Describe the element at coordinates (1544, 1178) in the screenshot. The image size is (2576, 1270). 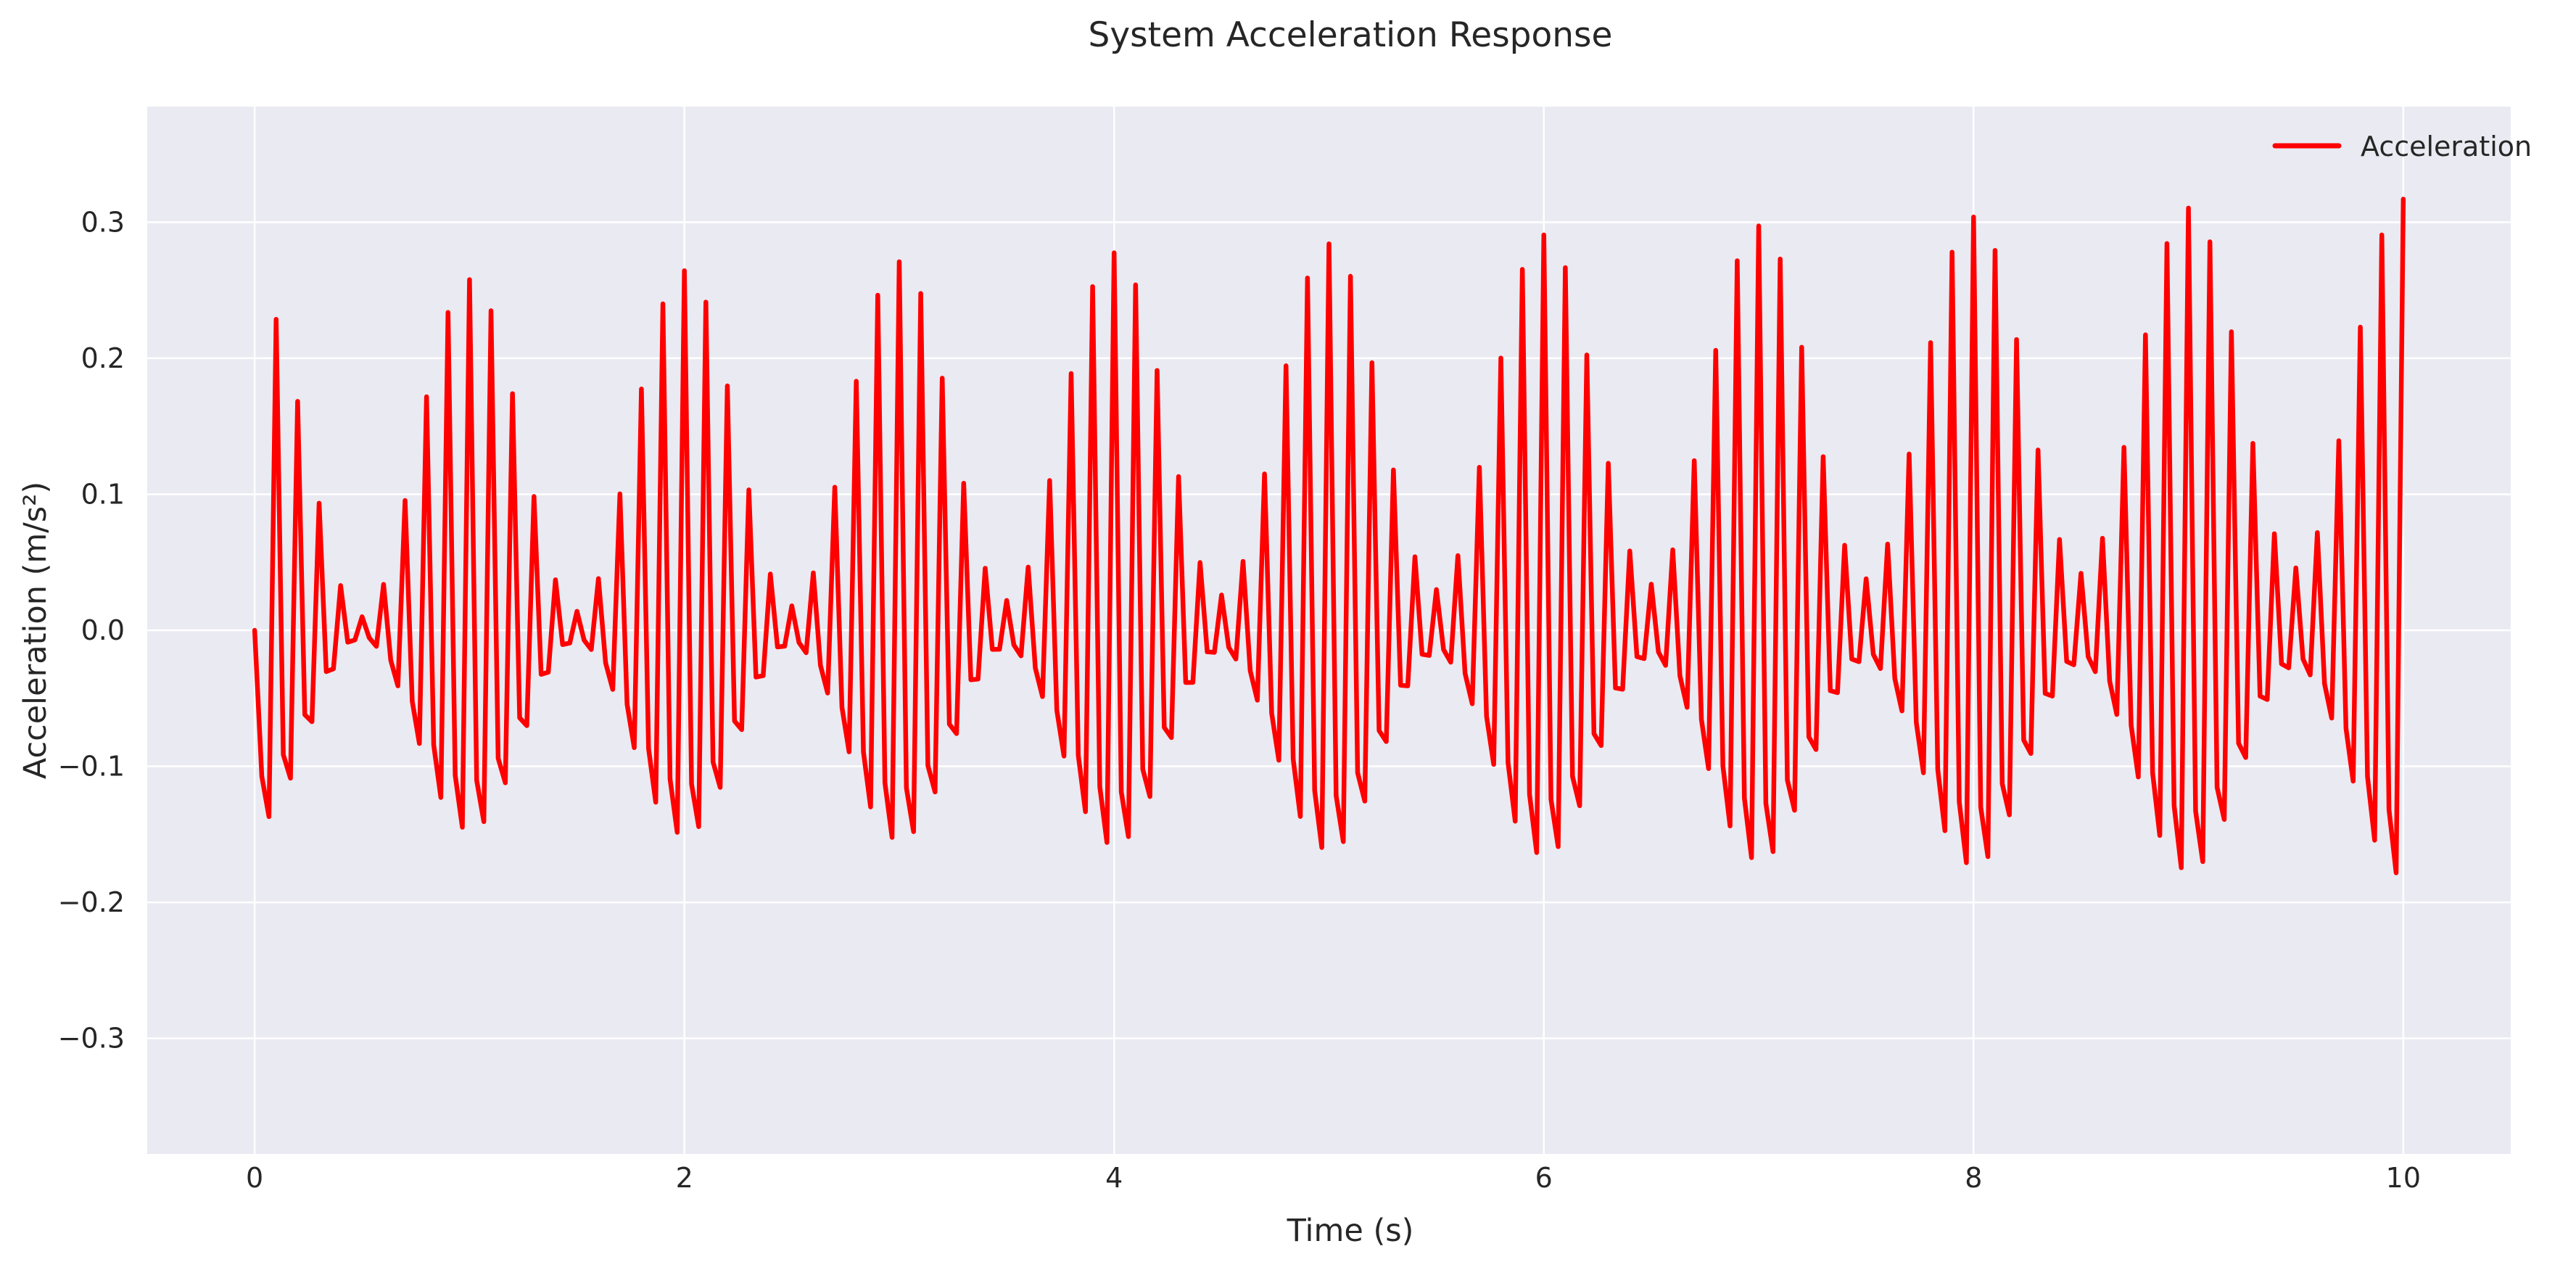
I see `x-tick-label: 6` at that location.